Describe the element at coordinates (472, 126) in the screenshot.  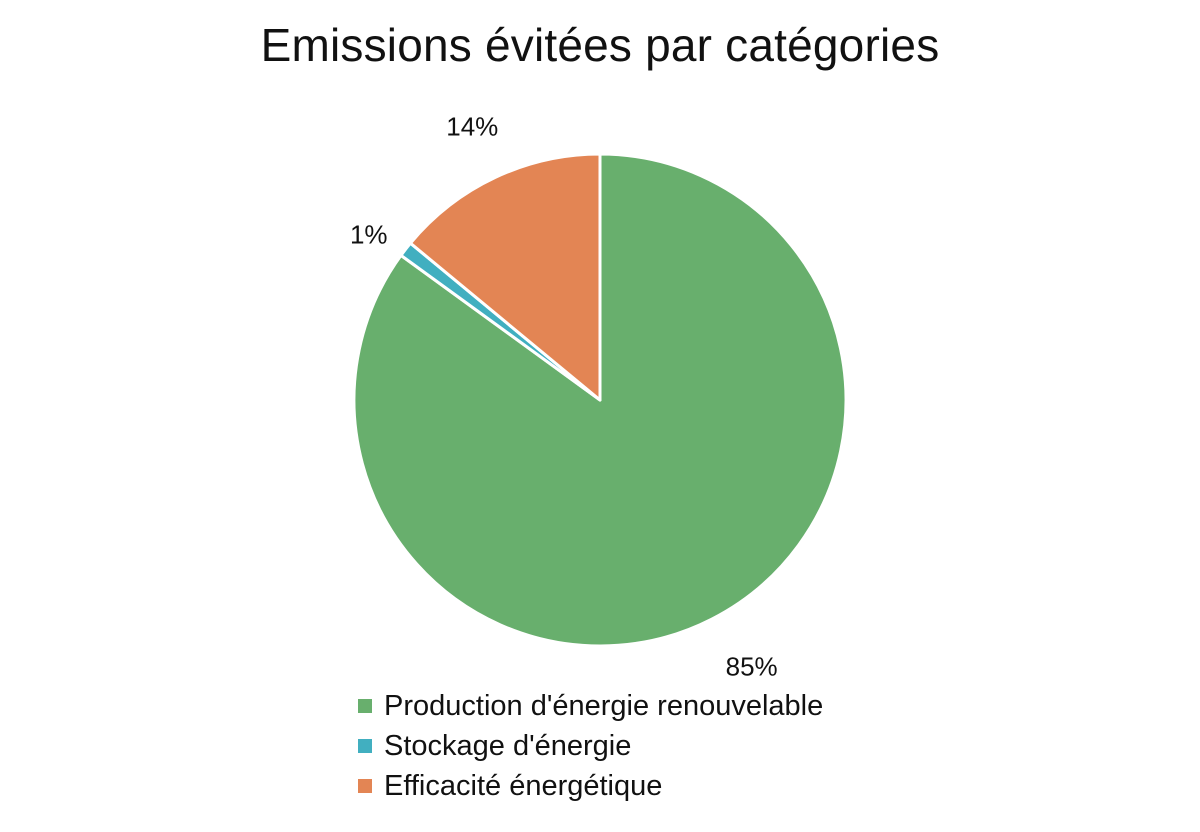
I see `data-label: 14%` at that location.